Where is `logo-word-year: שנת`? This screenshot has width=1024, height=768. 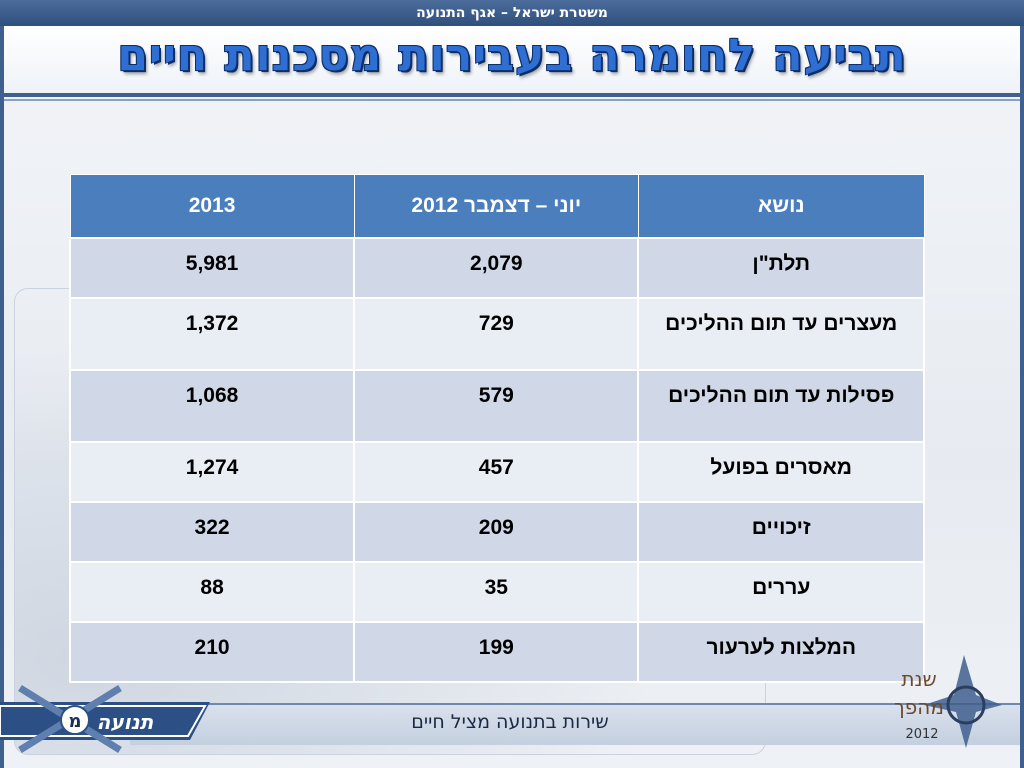 logo-word-year: שנת is located at coordinates (918, 679).